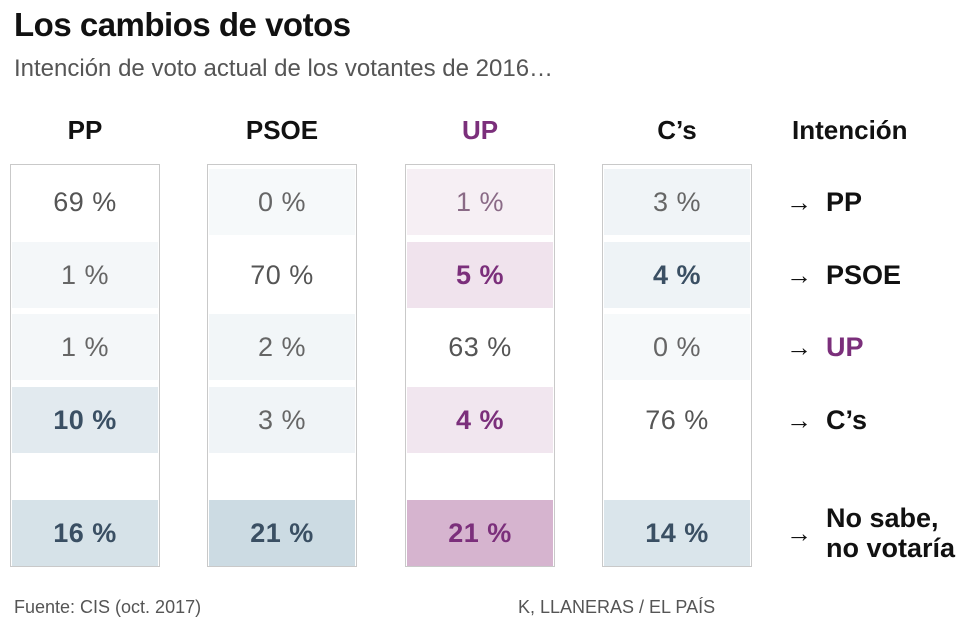  Describe the element at coordinates (282, 533) in the screenshot. I see `cell-psoe-to-no-sabe: 21 %` at that location.